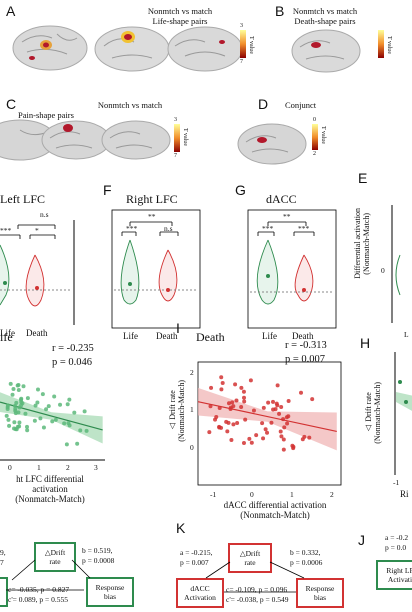 The width and height of the screenshot is (412, 612). Describe the element at coordinates (396, 482) in the screenshot. I see `h-xtick: -1` at that location.